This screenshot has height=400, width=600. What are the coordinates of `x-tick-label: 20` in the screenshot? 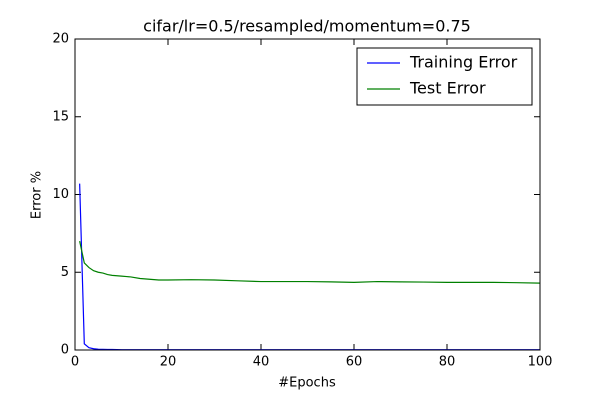 It's located at (168, 362).